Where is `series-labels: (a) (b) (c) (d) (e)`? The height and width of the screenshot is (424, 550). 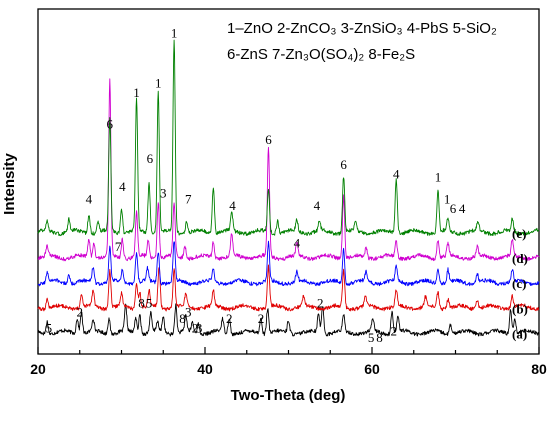
series-labels: (a) (b) (c) (d) (e) is located at coordinates (520, 283).